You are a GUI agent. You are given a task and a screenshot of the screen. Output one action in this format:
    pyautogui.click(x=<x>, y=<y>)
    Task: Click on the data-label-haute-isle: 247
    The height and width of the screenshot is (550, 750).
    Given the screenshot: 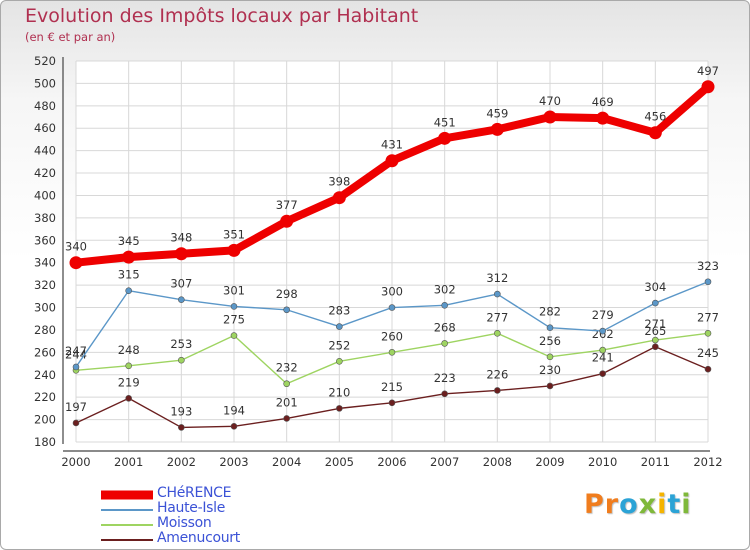 What is the action you would take?
    pyautogui.click(x=76, y=351)
    